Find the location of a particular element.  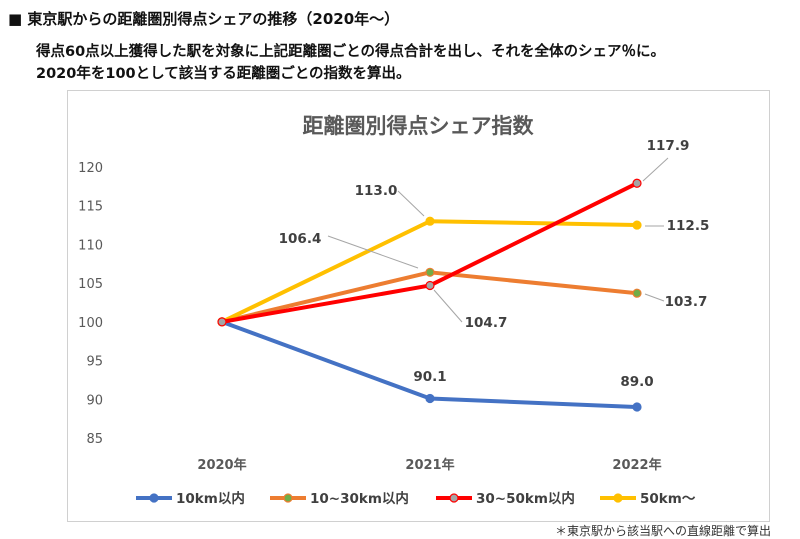

data-label: 90.1 is located at coordinates (429, 377).